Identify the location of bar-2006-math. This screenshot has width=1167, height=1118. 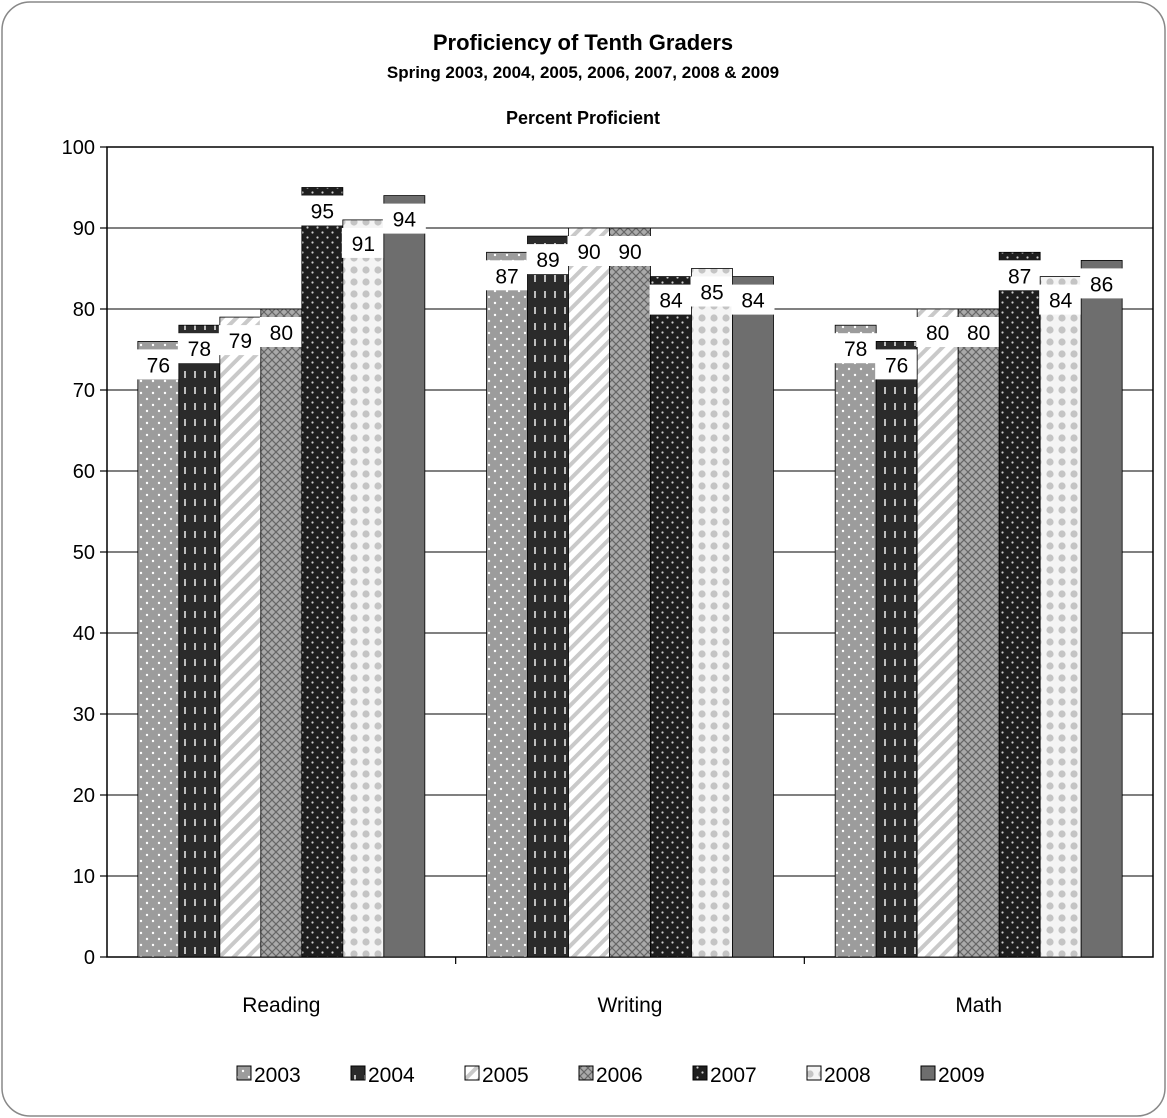
(978, 633).